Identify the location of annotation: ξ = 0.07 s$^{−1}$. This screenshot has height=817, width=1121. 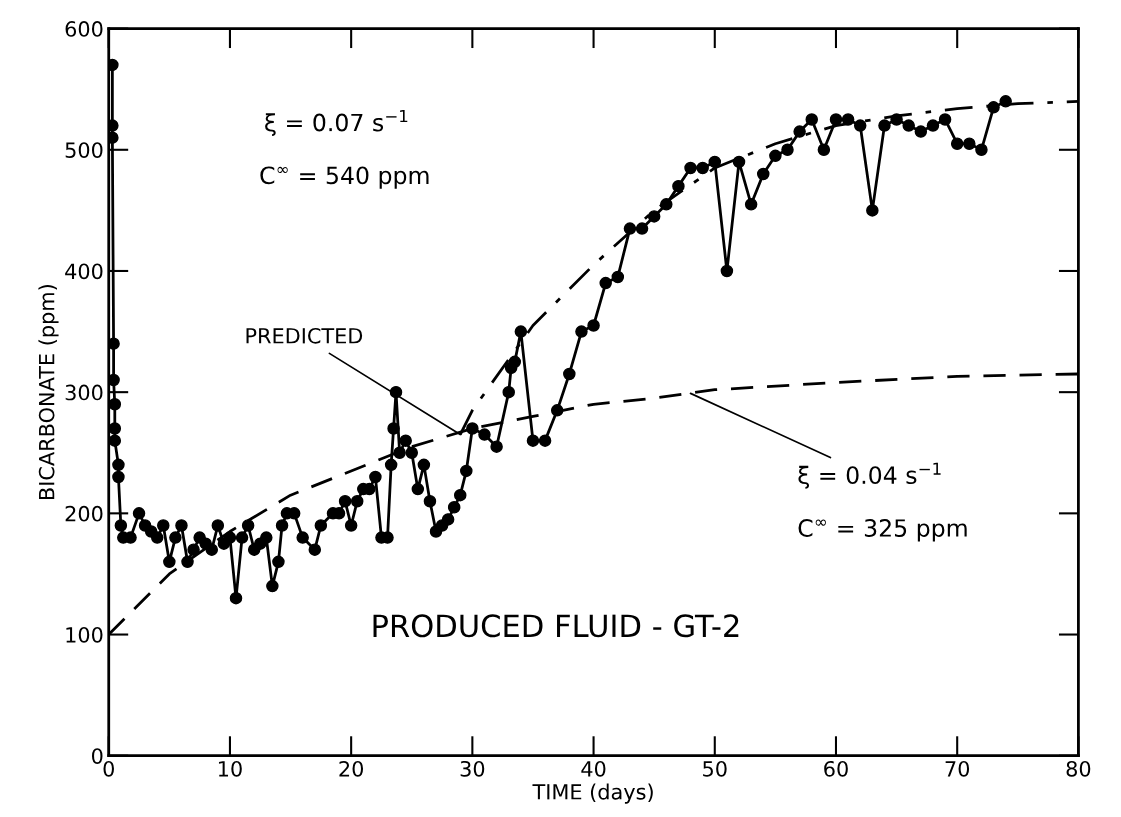
(336, 123).